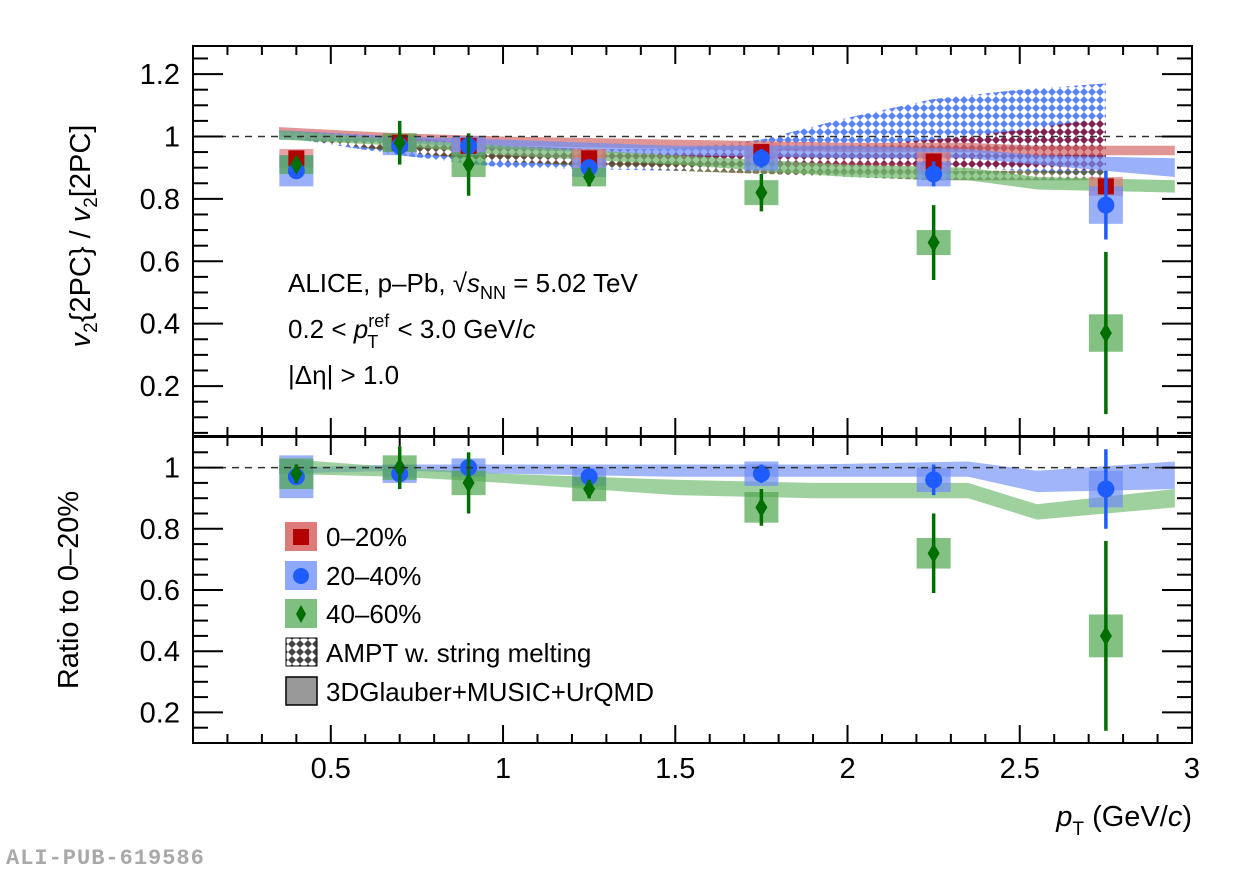 The image size is (1240, 875). Describe the element at coordinates (172, 137) in the screenshot. I see `top-y-tick-label: 1` at that location.